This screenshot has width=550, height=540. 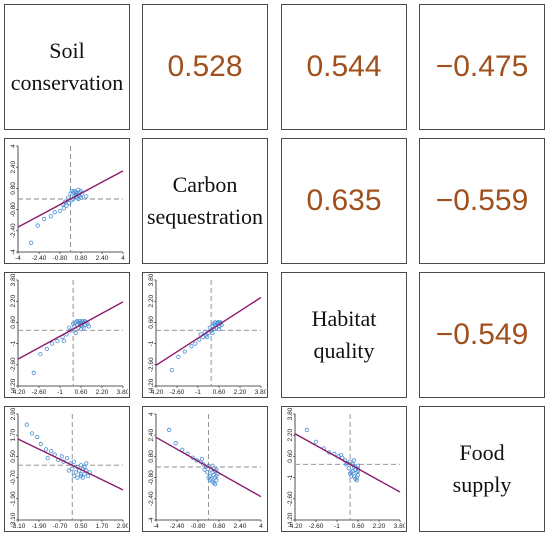 I want to click on x-tick-label: -0.80, so click(x=198, y=526).